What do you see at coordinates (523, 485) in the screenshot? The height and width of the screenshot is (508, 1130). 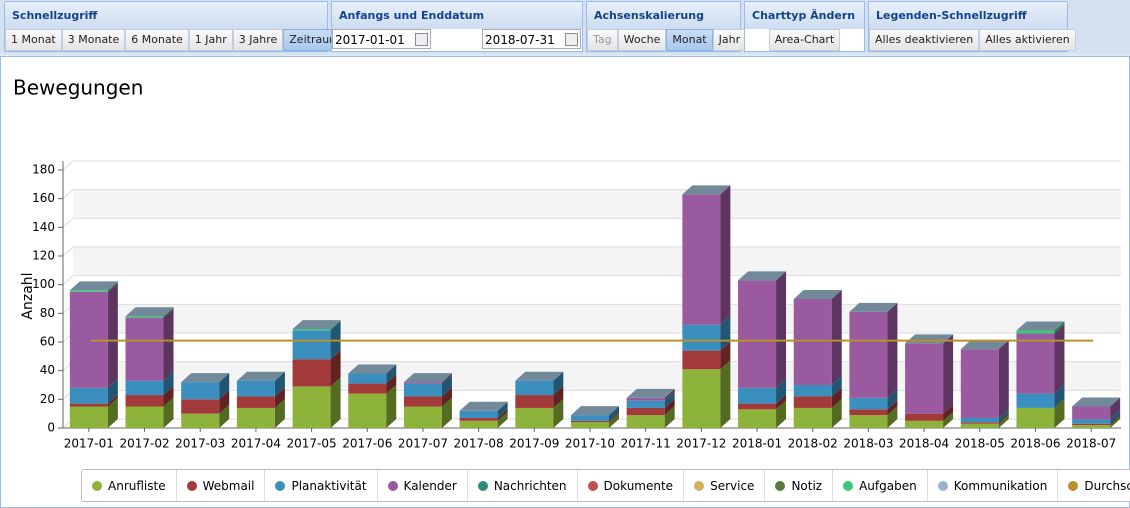 I see `legend-item: Nachrichten` at bounding box center [523, 485].